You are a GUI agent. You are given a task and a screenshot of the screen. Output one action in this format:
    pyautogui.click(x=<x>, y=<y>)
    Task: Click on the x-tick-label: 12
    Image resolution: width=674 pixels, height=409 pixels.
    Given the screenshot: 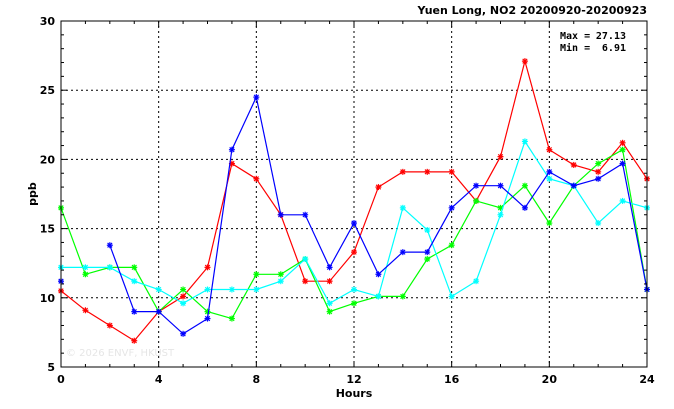 What is the action you would take?
    pyautogui.click(x=353, y=379)
    